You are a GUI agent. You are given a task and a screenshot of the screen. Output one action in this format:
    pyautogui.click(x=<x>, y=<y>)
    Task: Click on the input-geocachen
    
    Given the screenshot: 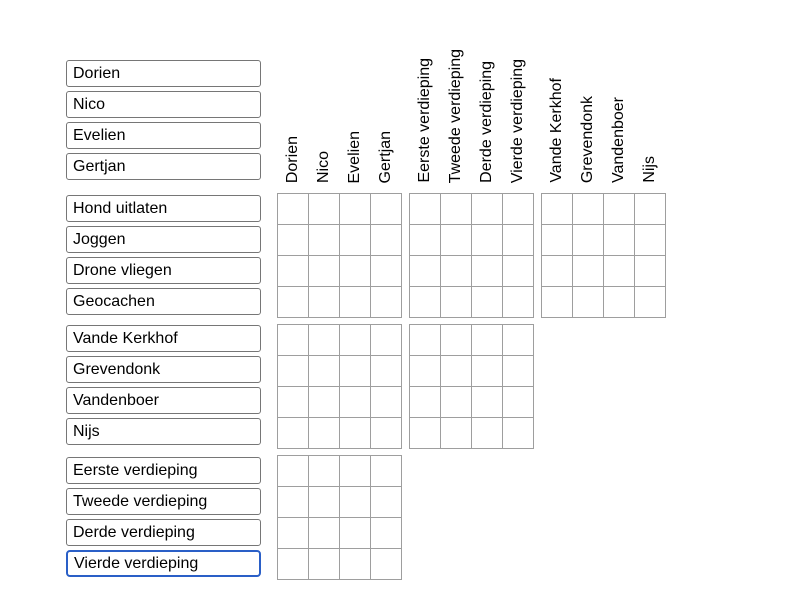 What is the action you would take?
    pyautogui.click(x=163, y=301)
    